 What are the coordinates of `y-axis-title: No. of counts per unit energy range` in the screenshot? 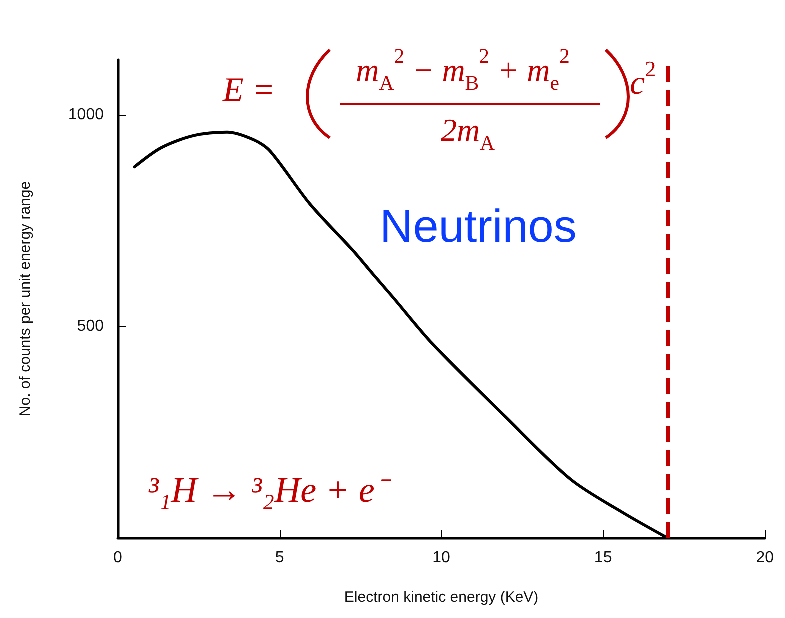 It's located at (25, 299).